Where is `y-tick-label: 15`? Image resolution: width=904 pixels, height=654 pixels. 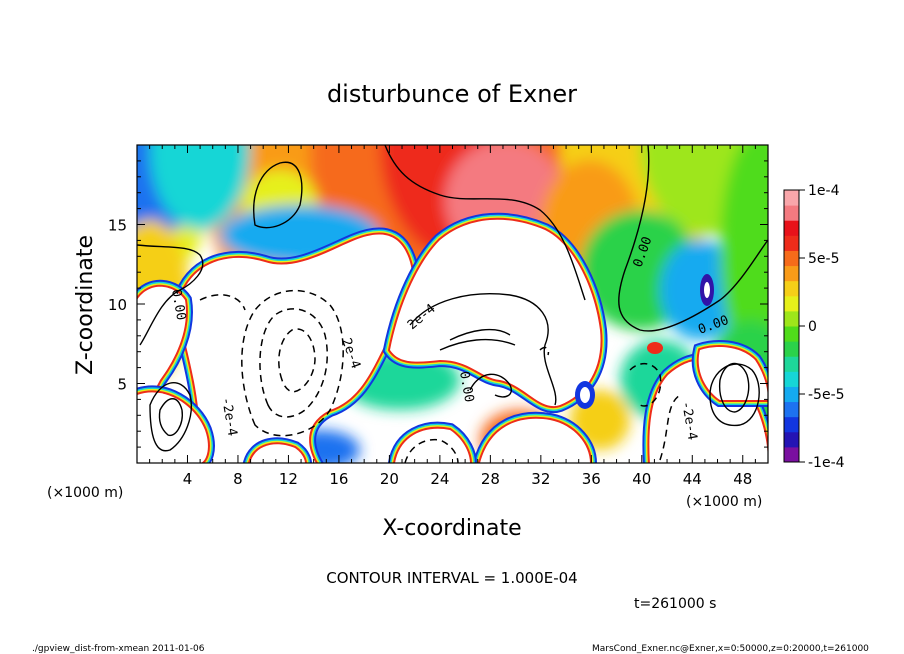 y-tick-label: 15 is located at coordinates (117, 226).